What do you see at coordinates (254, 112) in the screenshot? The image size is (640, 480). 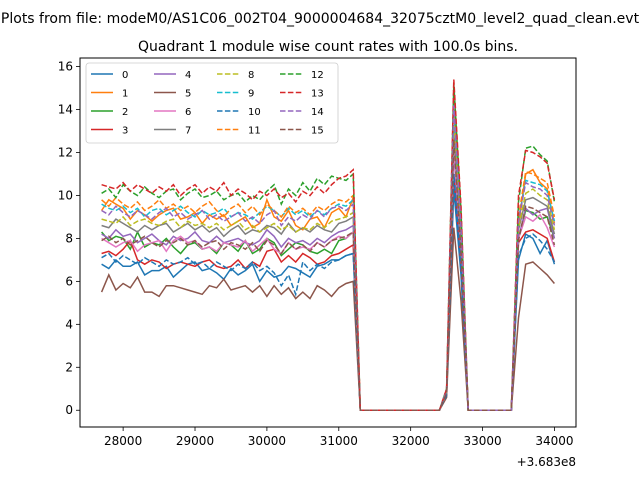 I see `legend-label-10: 10` at bounding box center [254, 112].